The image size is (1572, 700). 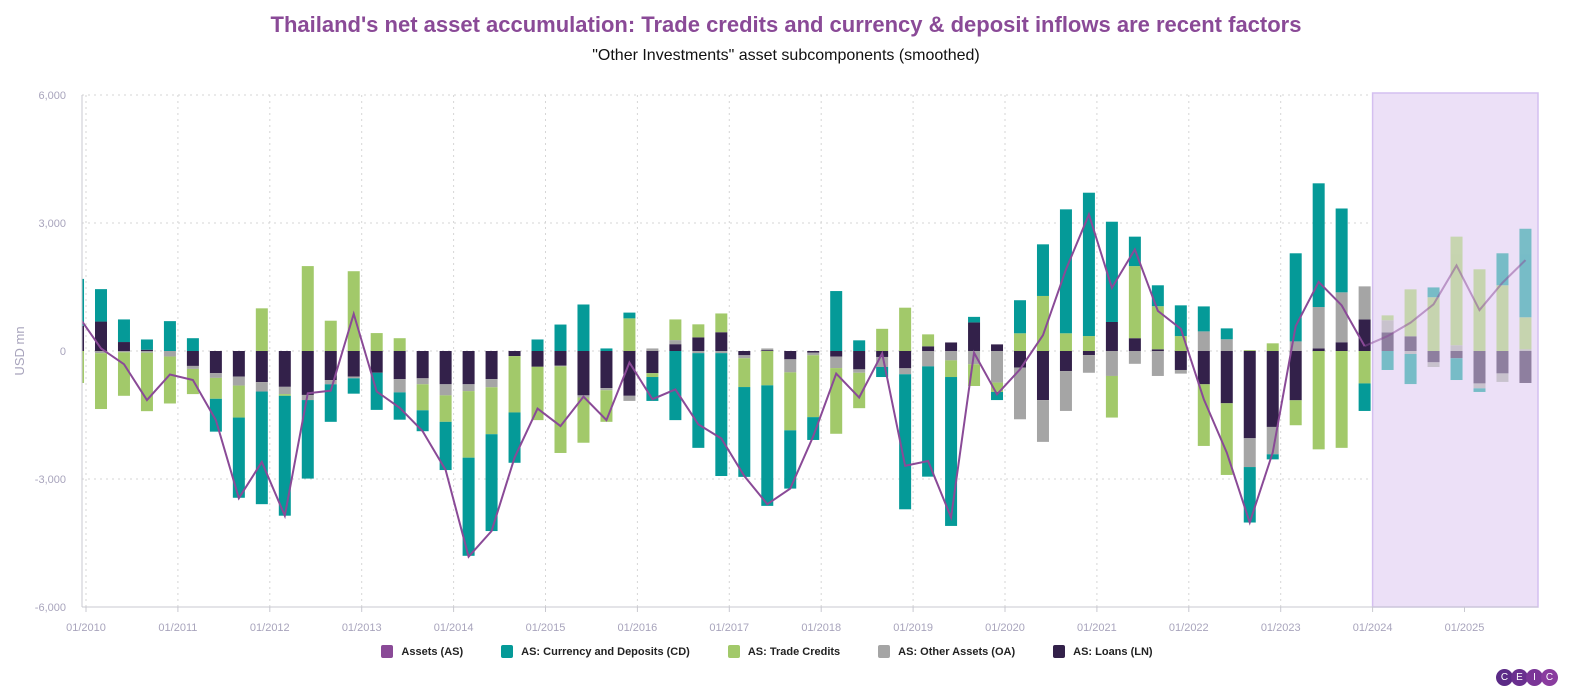 I want to click on x-tick-label: 01/2012, so click(x=270, y=628).